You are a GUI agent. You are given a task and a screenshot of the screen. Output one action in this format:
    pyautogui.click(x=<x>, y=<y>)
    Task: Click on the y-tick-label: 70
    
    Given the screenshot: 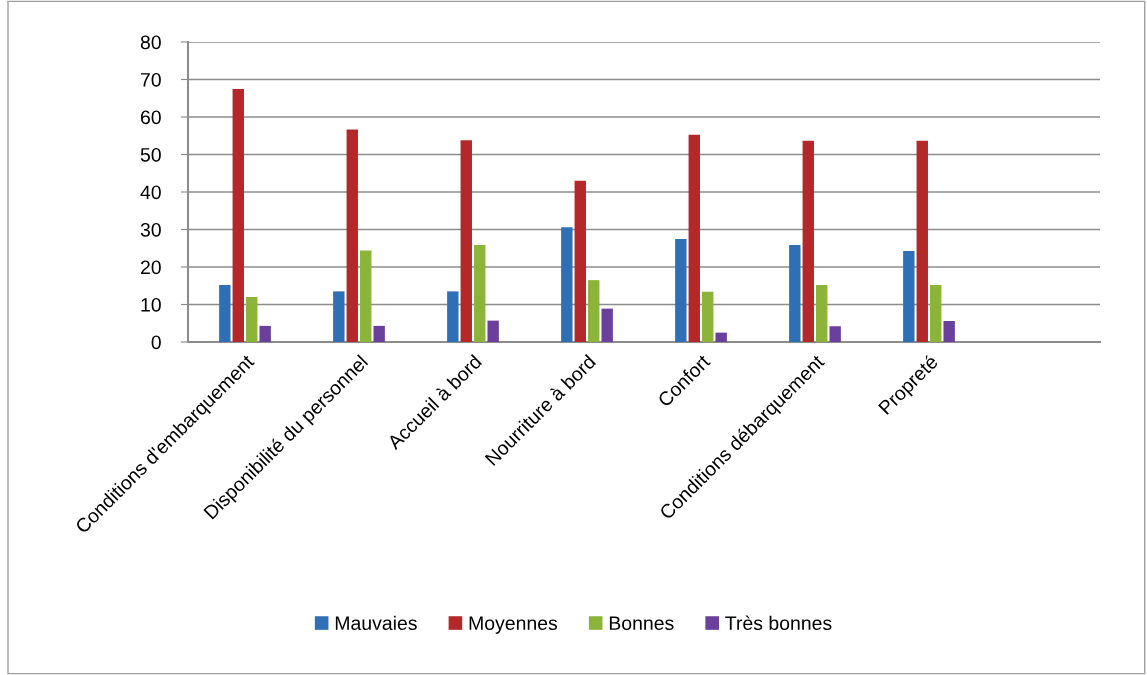 What is the action you would take?
    pyautogui.click(x=150, y=79)
    